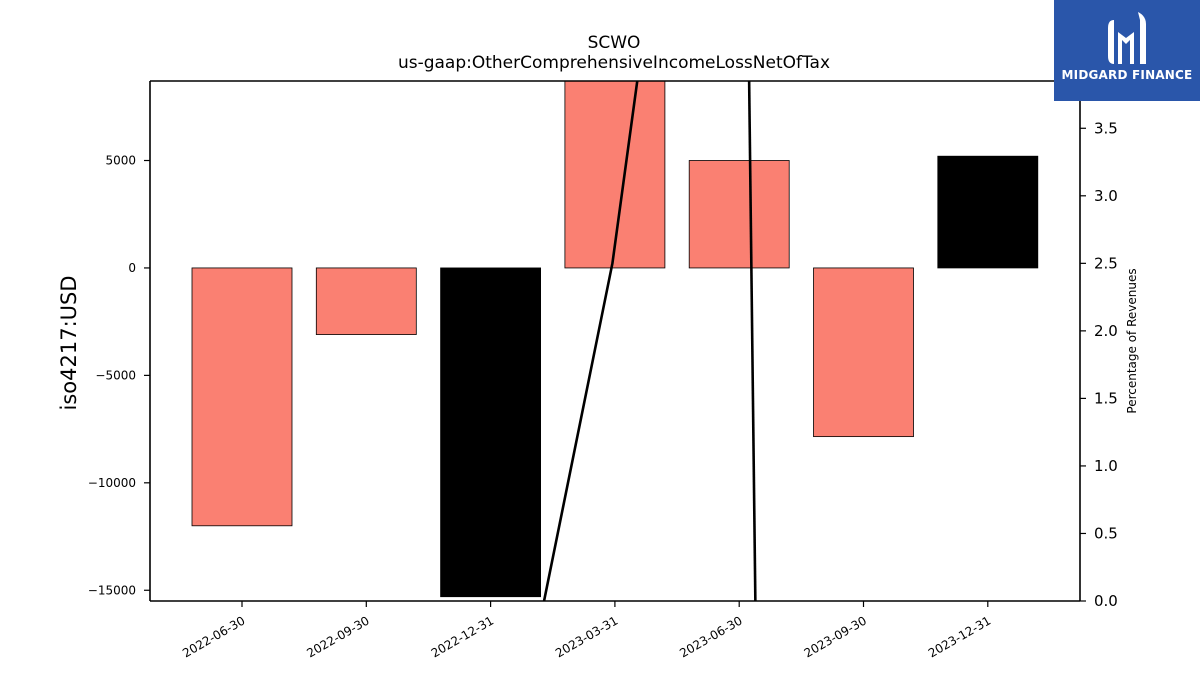 Image resolution: width=1200 pixels, height=675 pixels. What do you see at coordinates (462, 636) in the screenshot?
I see `x-tick-label: 2022-12-31` at bounding box center [462, 636].